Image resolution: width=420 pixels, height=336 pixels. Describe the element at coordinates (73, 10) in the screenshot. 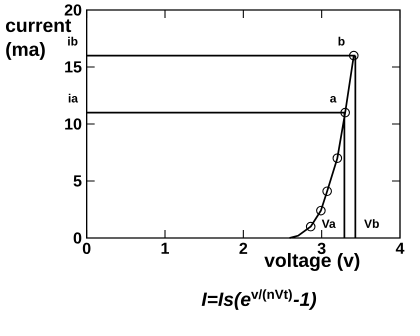

I see `y-tick-label: 20` at that location.